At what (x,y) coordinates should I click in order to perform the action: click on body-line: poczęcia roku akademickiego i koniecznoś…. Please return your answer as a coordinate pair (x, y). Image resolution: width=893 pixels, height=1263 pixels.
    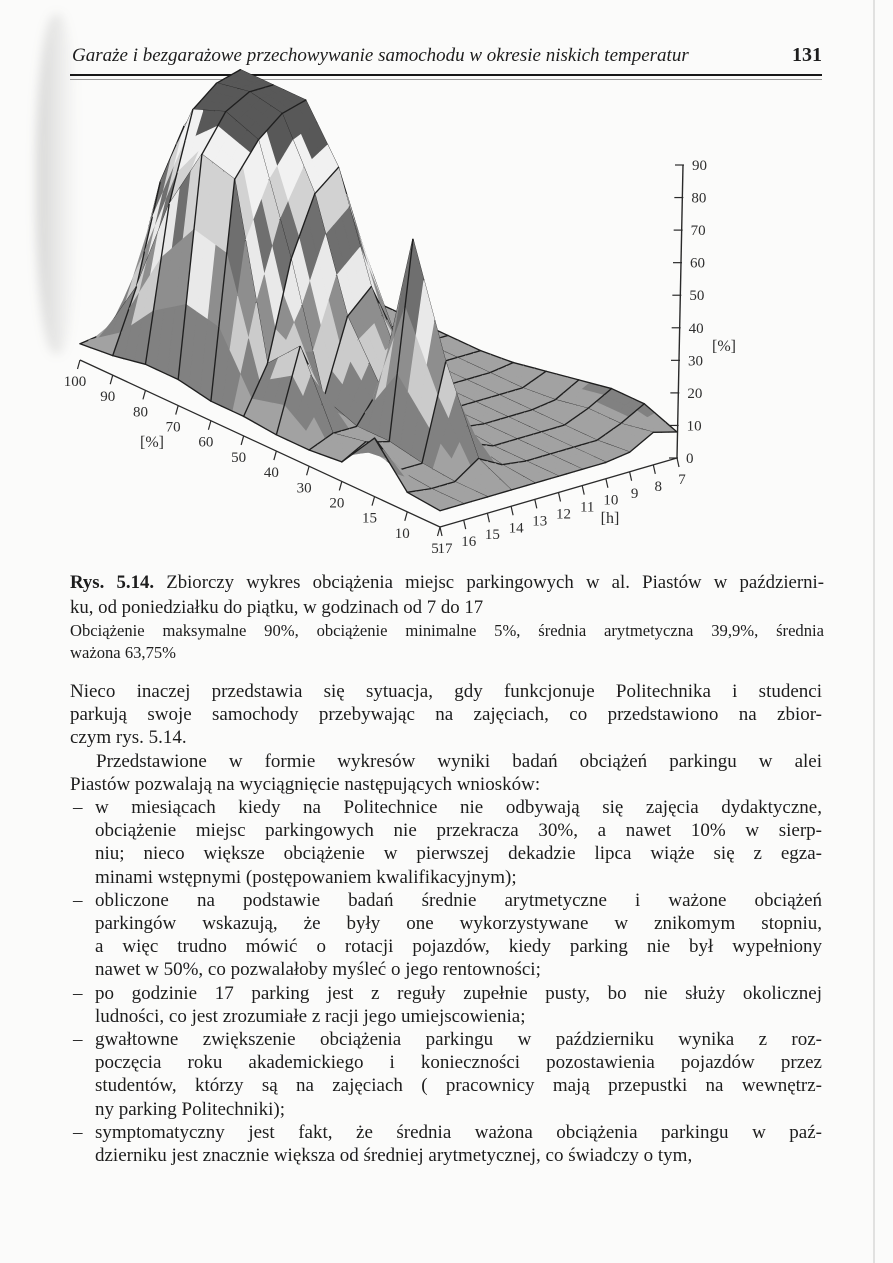
    Looking at the image, I should click on (458, 1063).